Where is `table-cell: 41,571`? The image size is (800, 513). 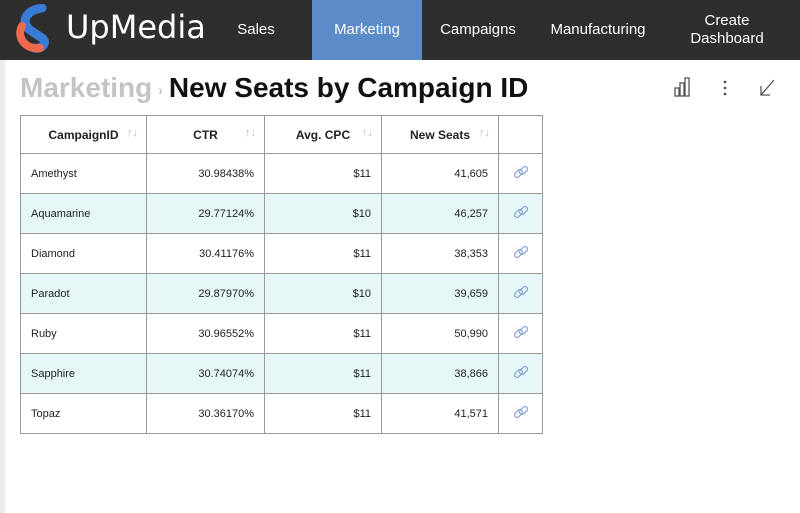 table-cell: 41,571 is located at coordinates (440, 413).